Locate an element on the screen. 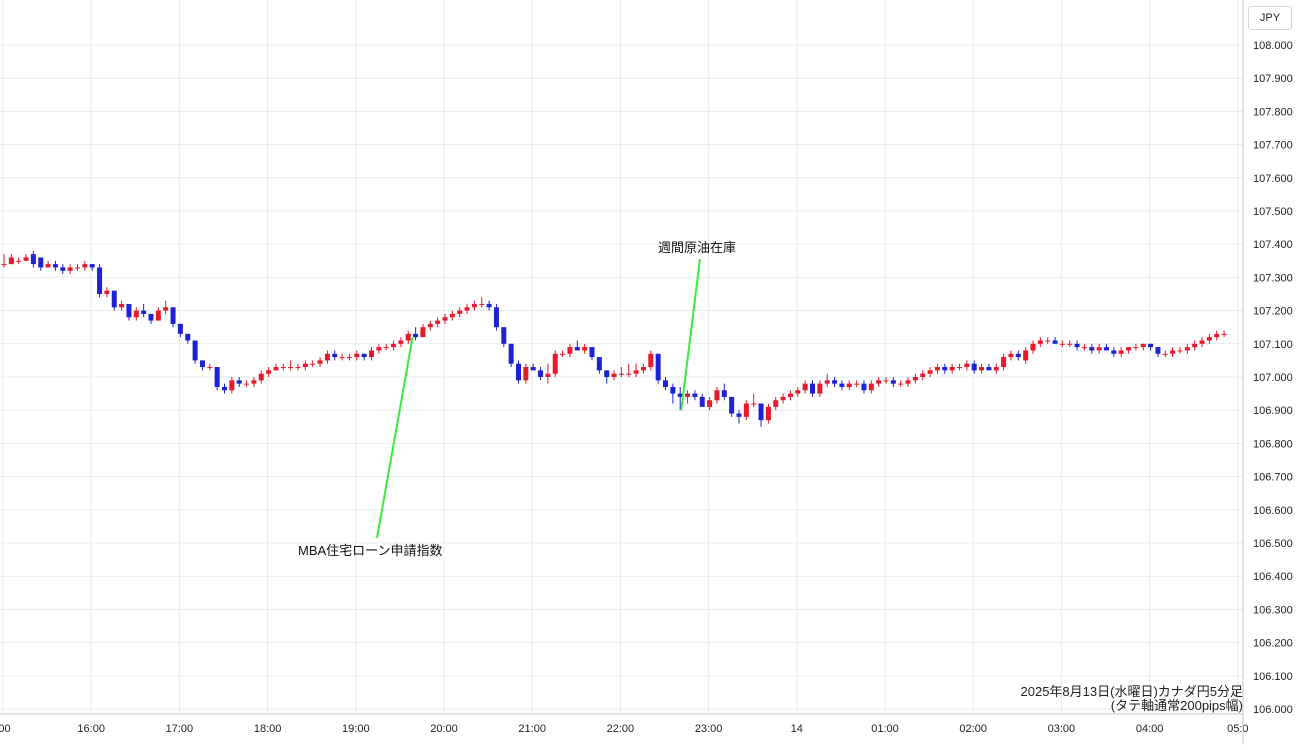 The image size is (1300, 750). caption-line-1: 2025年8月13日(水曜日)カナダ円5分足 is located at coordinates (1132, 691).